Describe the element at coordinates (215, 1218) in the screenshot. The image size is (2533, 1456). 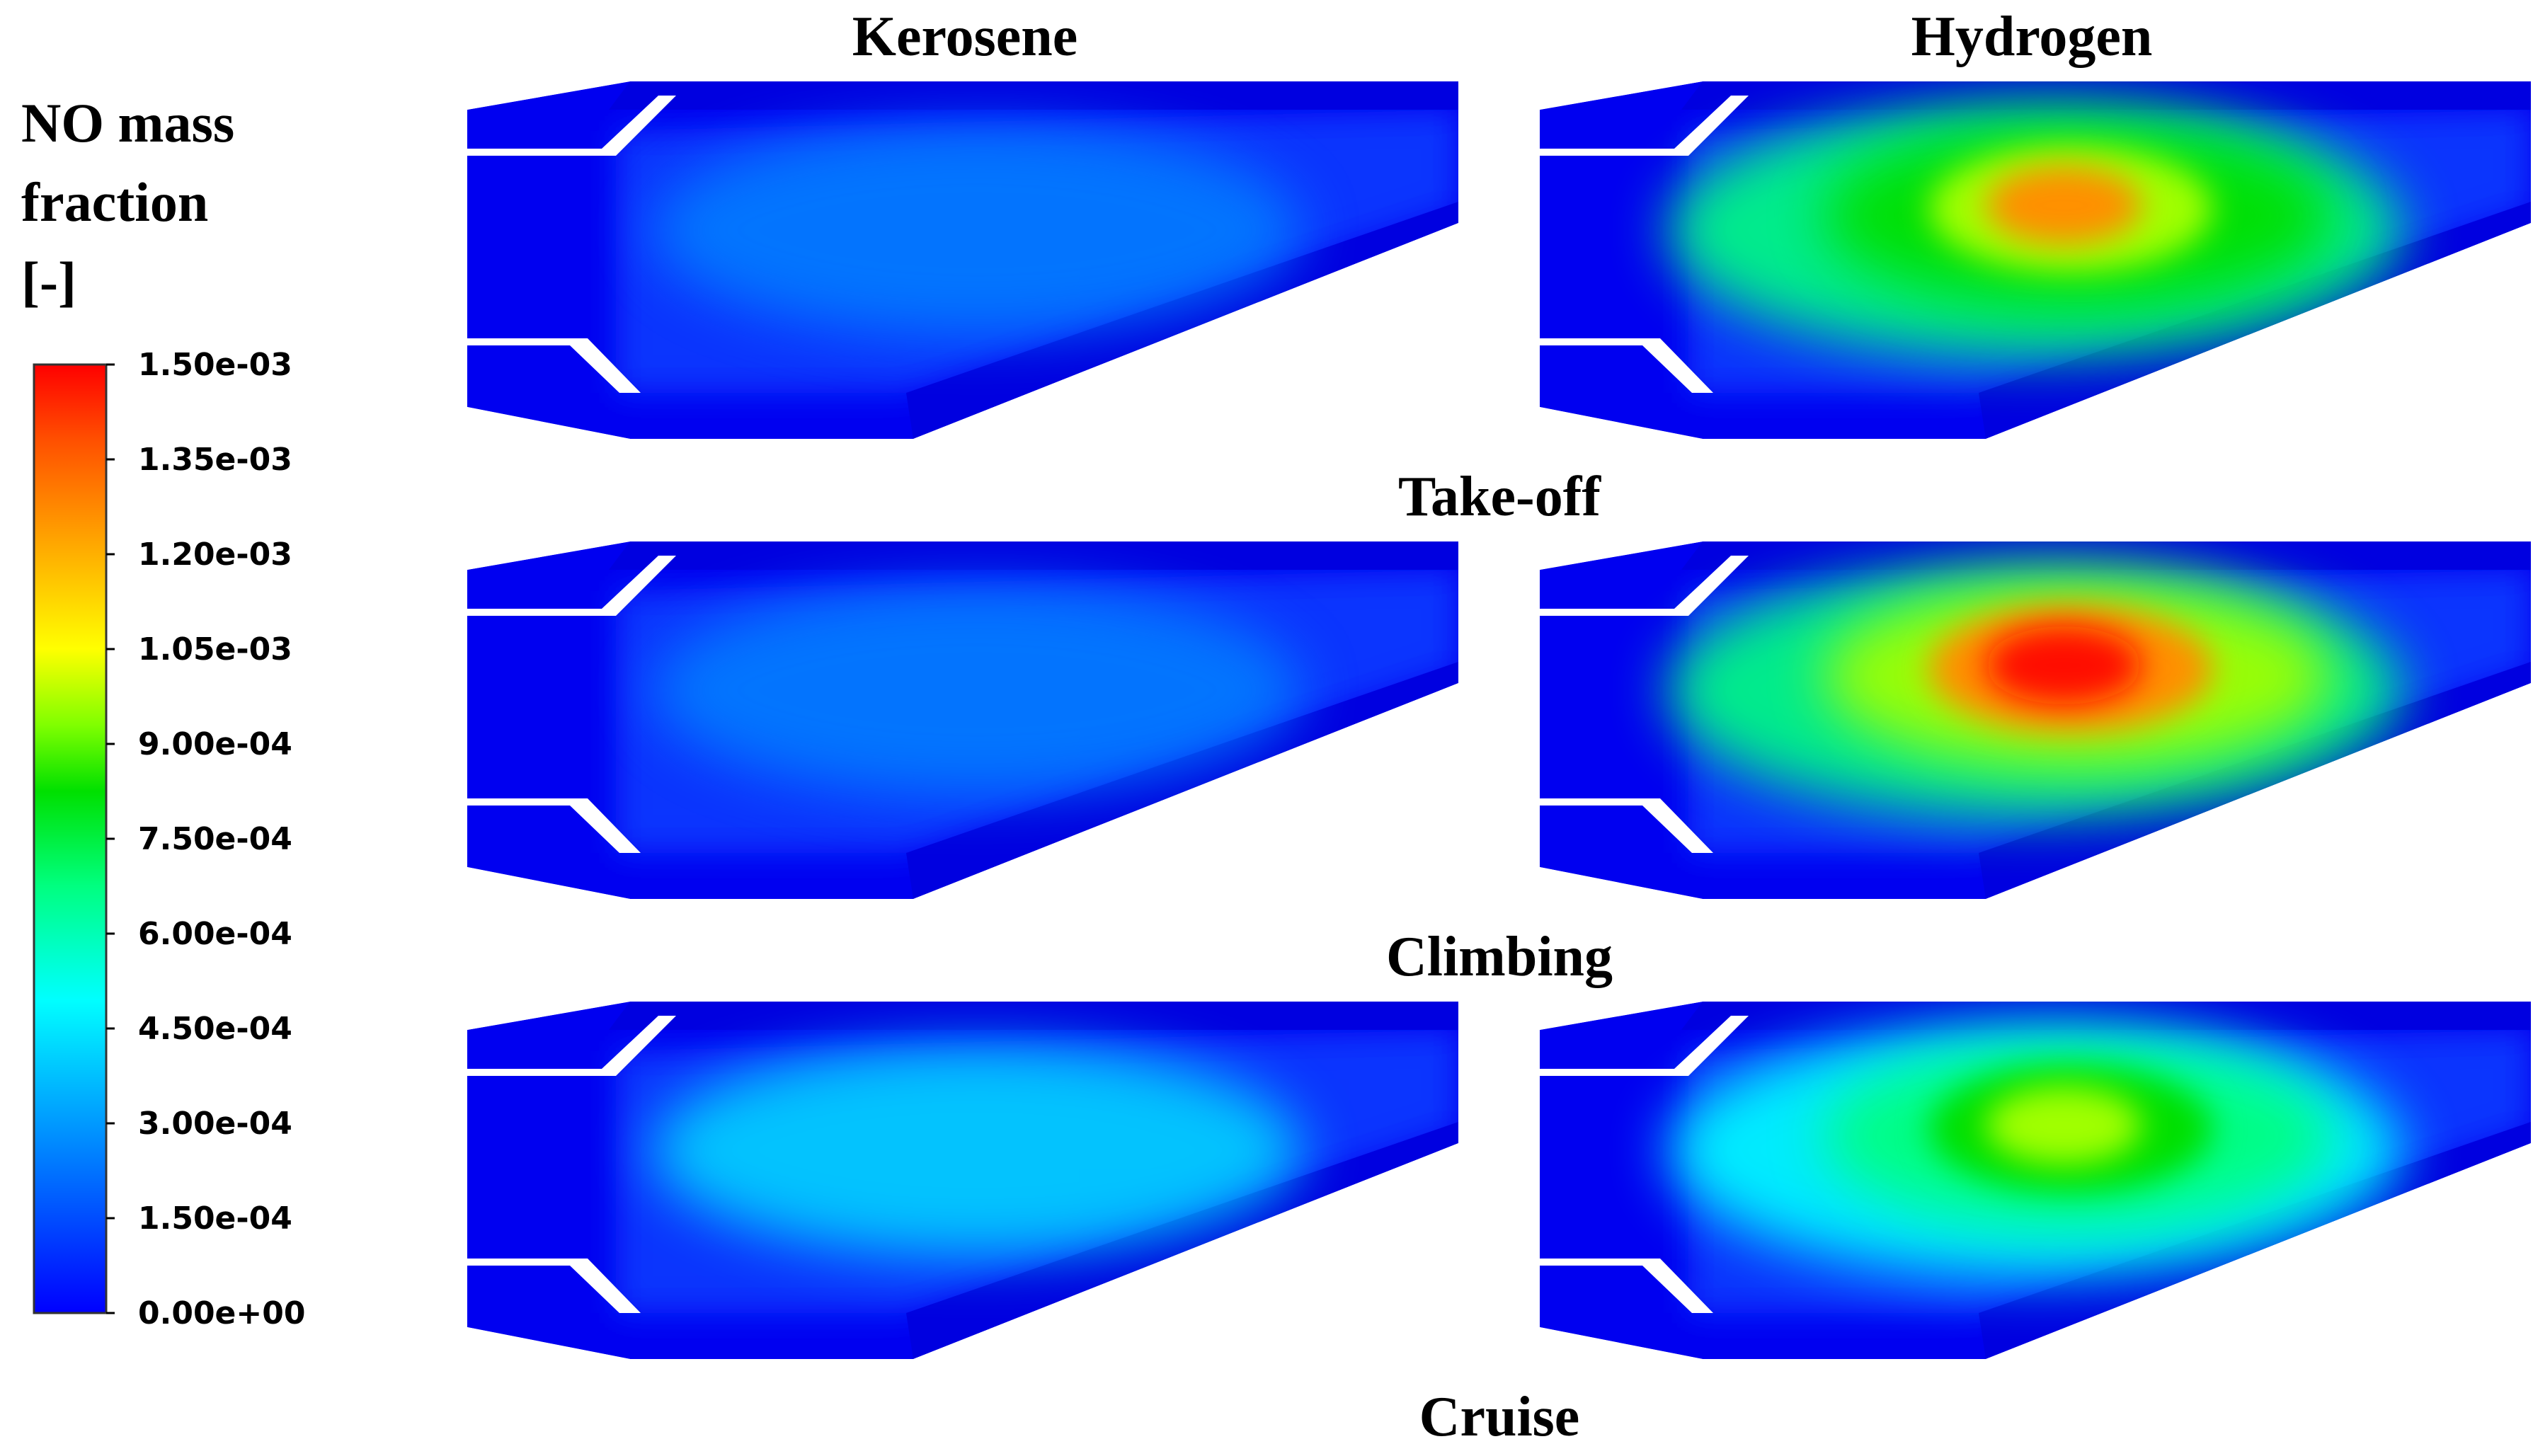
I see `colorbar-tick-label: 1.50e-04` at that location.